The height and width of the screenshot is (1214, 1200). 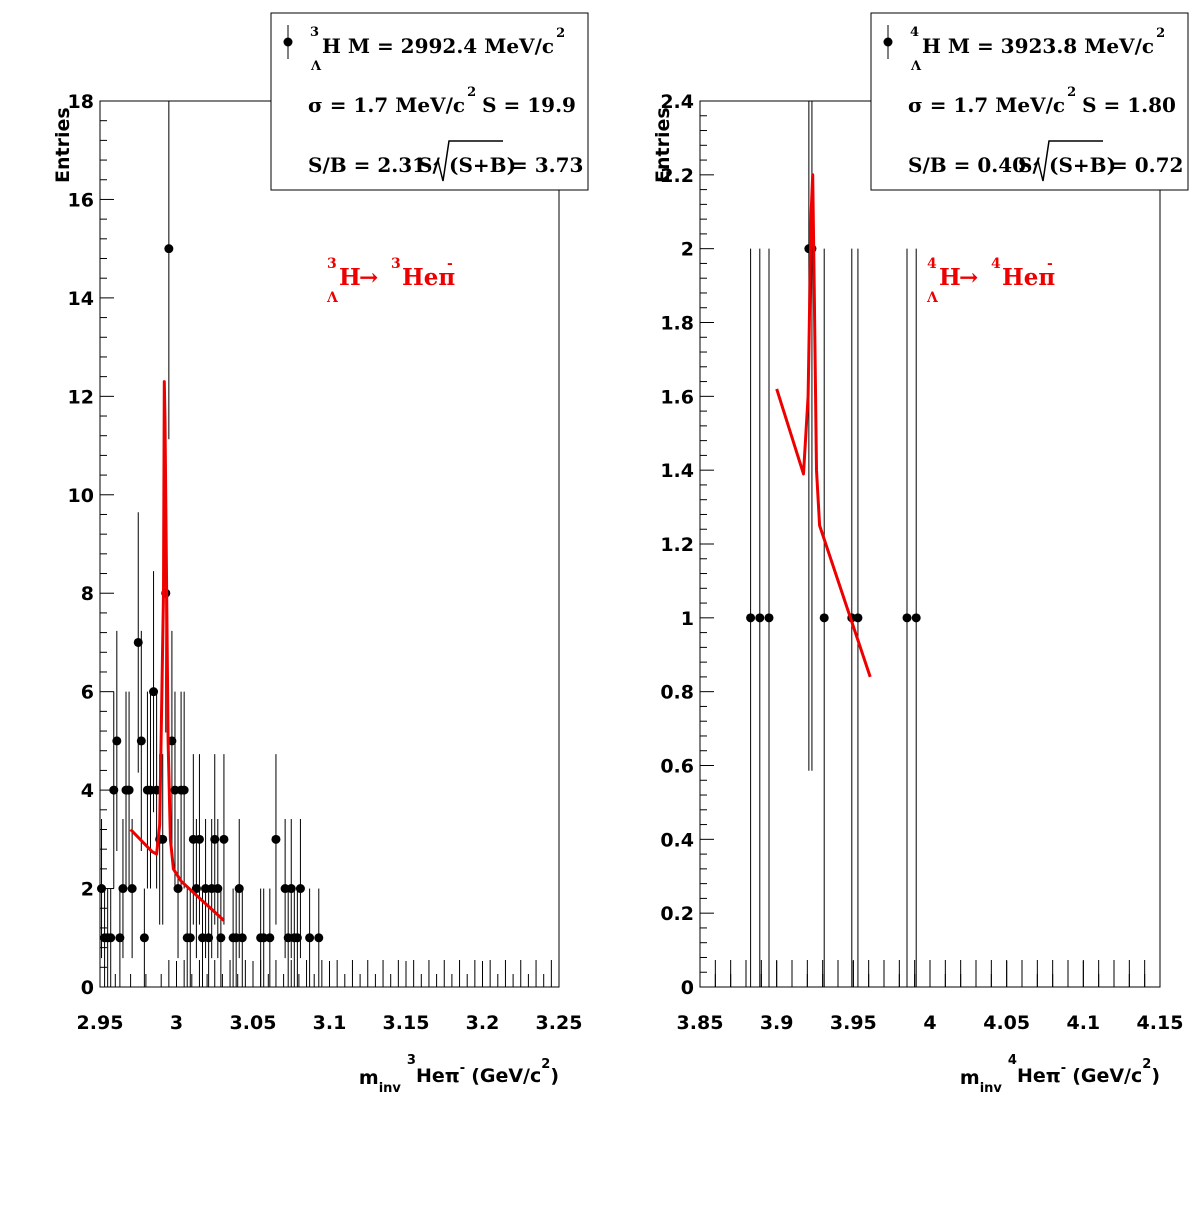 I want to click on y-axis-title: Entries, so click(x=63, y=145).